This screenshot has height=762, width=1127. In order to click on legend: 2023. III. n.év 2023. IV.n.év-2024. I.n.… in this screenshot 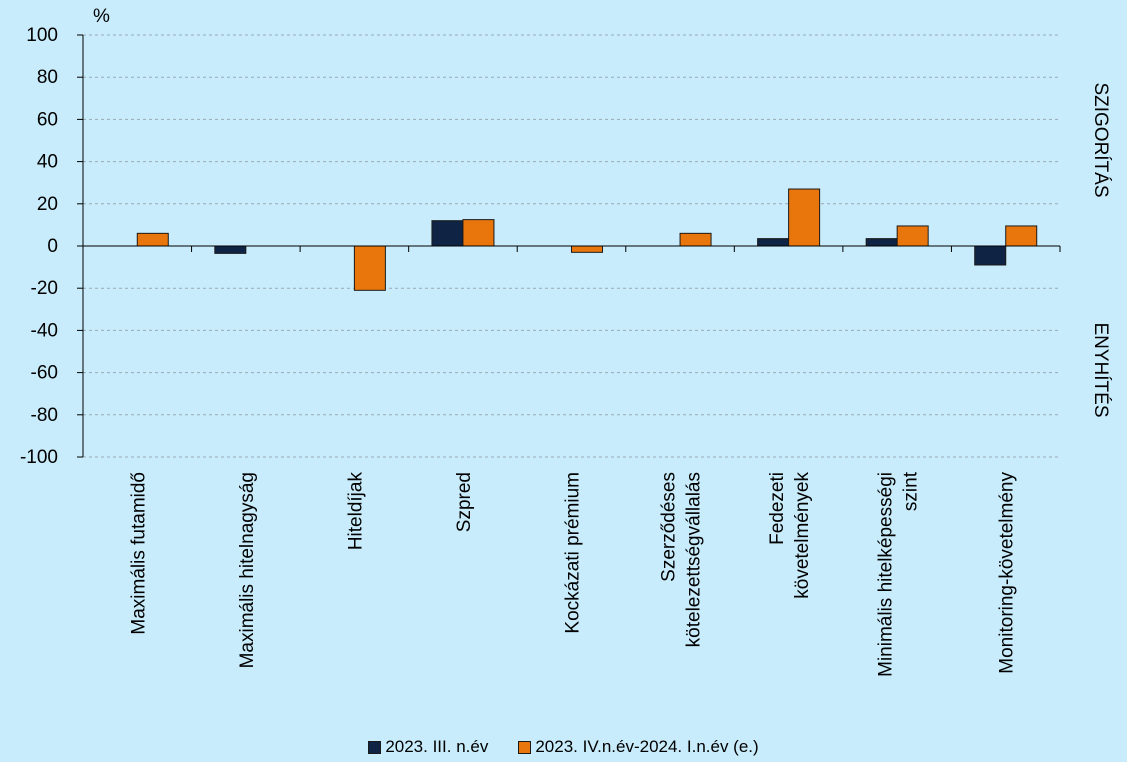, I will do `click(563, 747)`.